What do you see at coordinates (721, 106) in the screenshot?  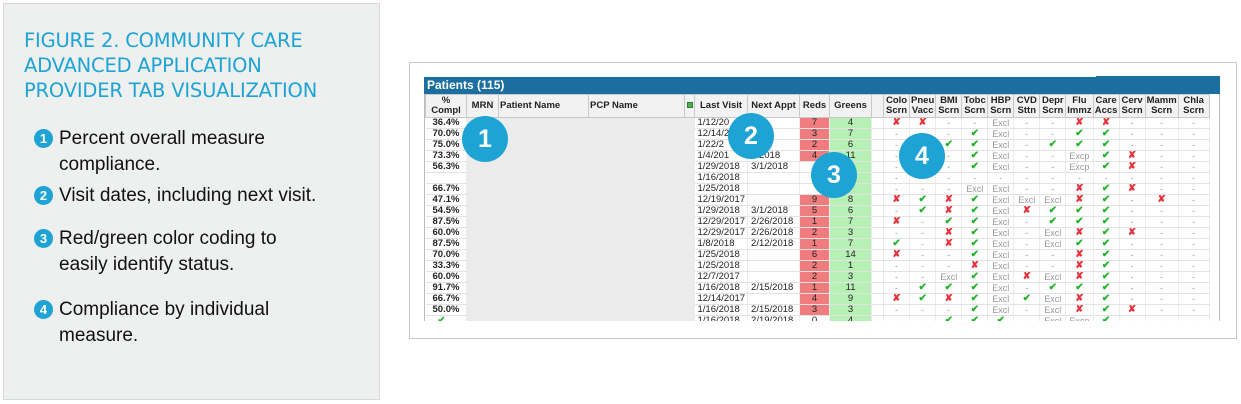 I see `col-header-last-visit: Last Visit` at bounding box center [721, 106].